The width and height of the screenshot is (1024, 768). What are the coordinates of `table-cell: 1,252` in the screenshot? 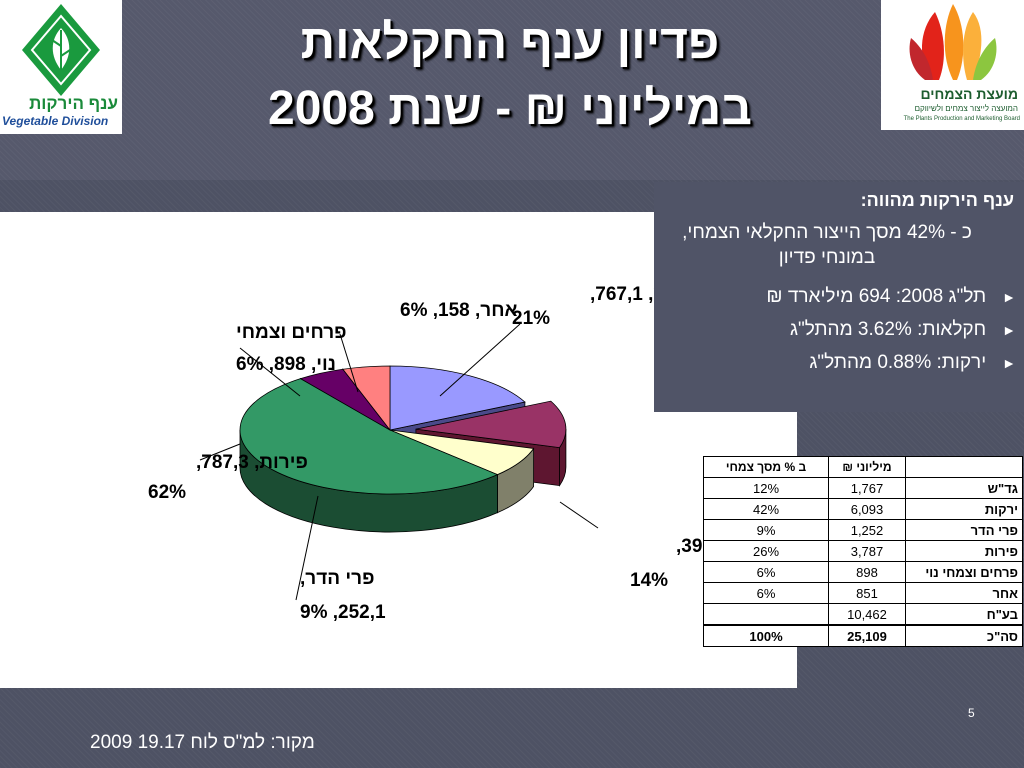 It's located at (867, 530).